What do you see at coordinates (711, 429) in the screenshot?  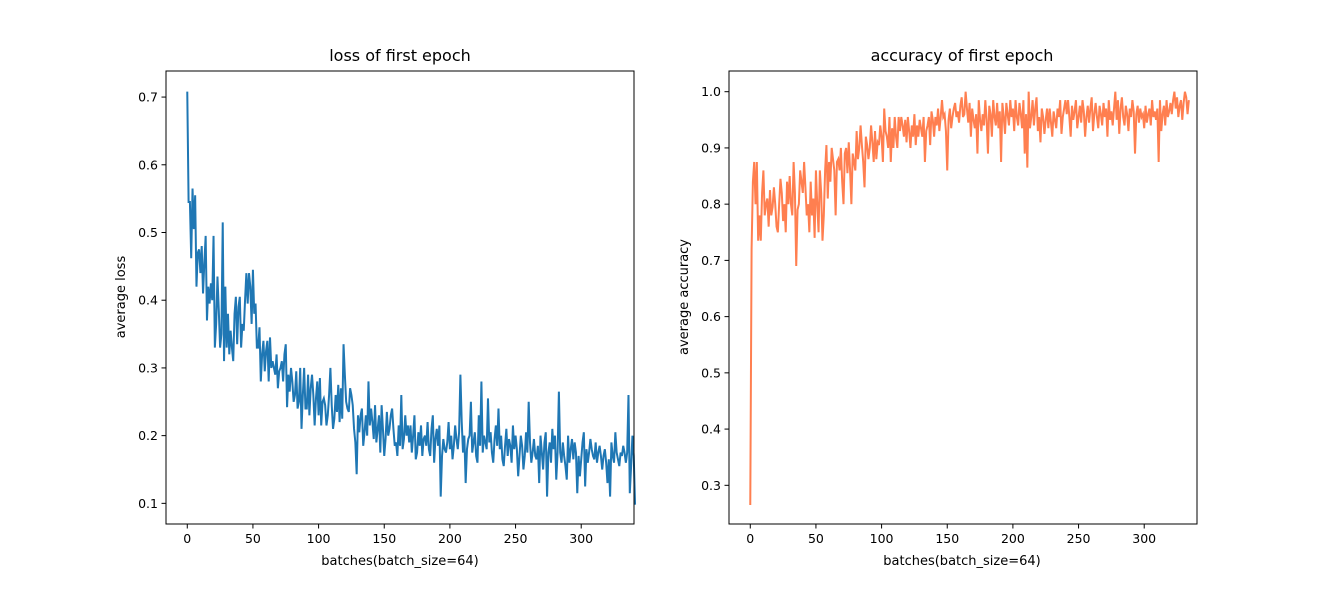 I see `accuracy-ytick-label: 0.4` at bounding box center [711, 429].